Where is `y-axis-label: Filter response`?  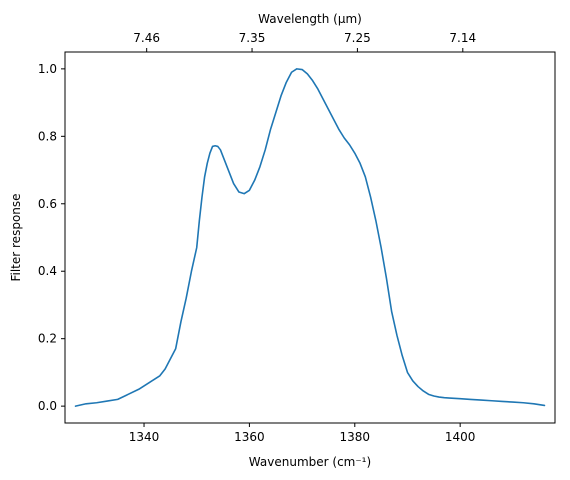
y-axis-label: Filter response is located at coordinates (16, 237).